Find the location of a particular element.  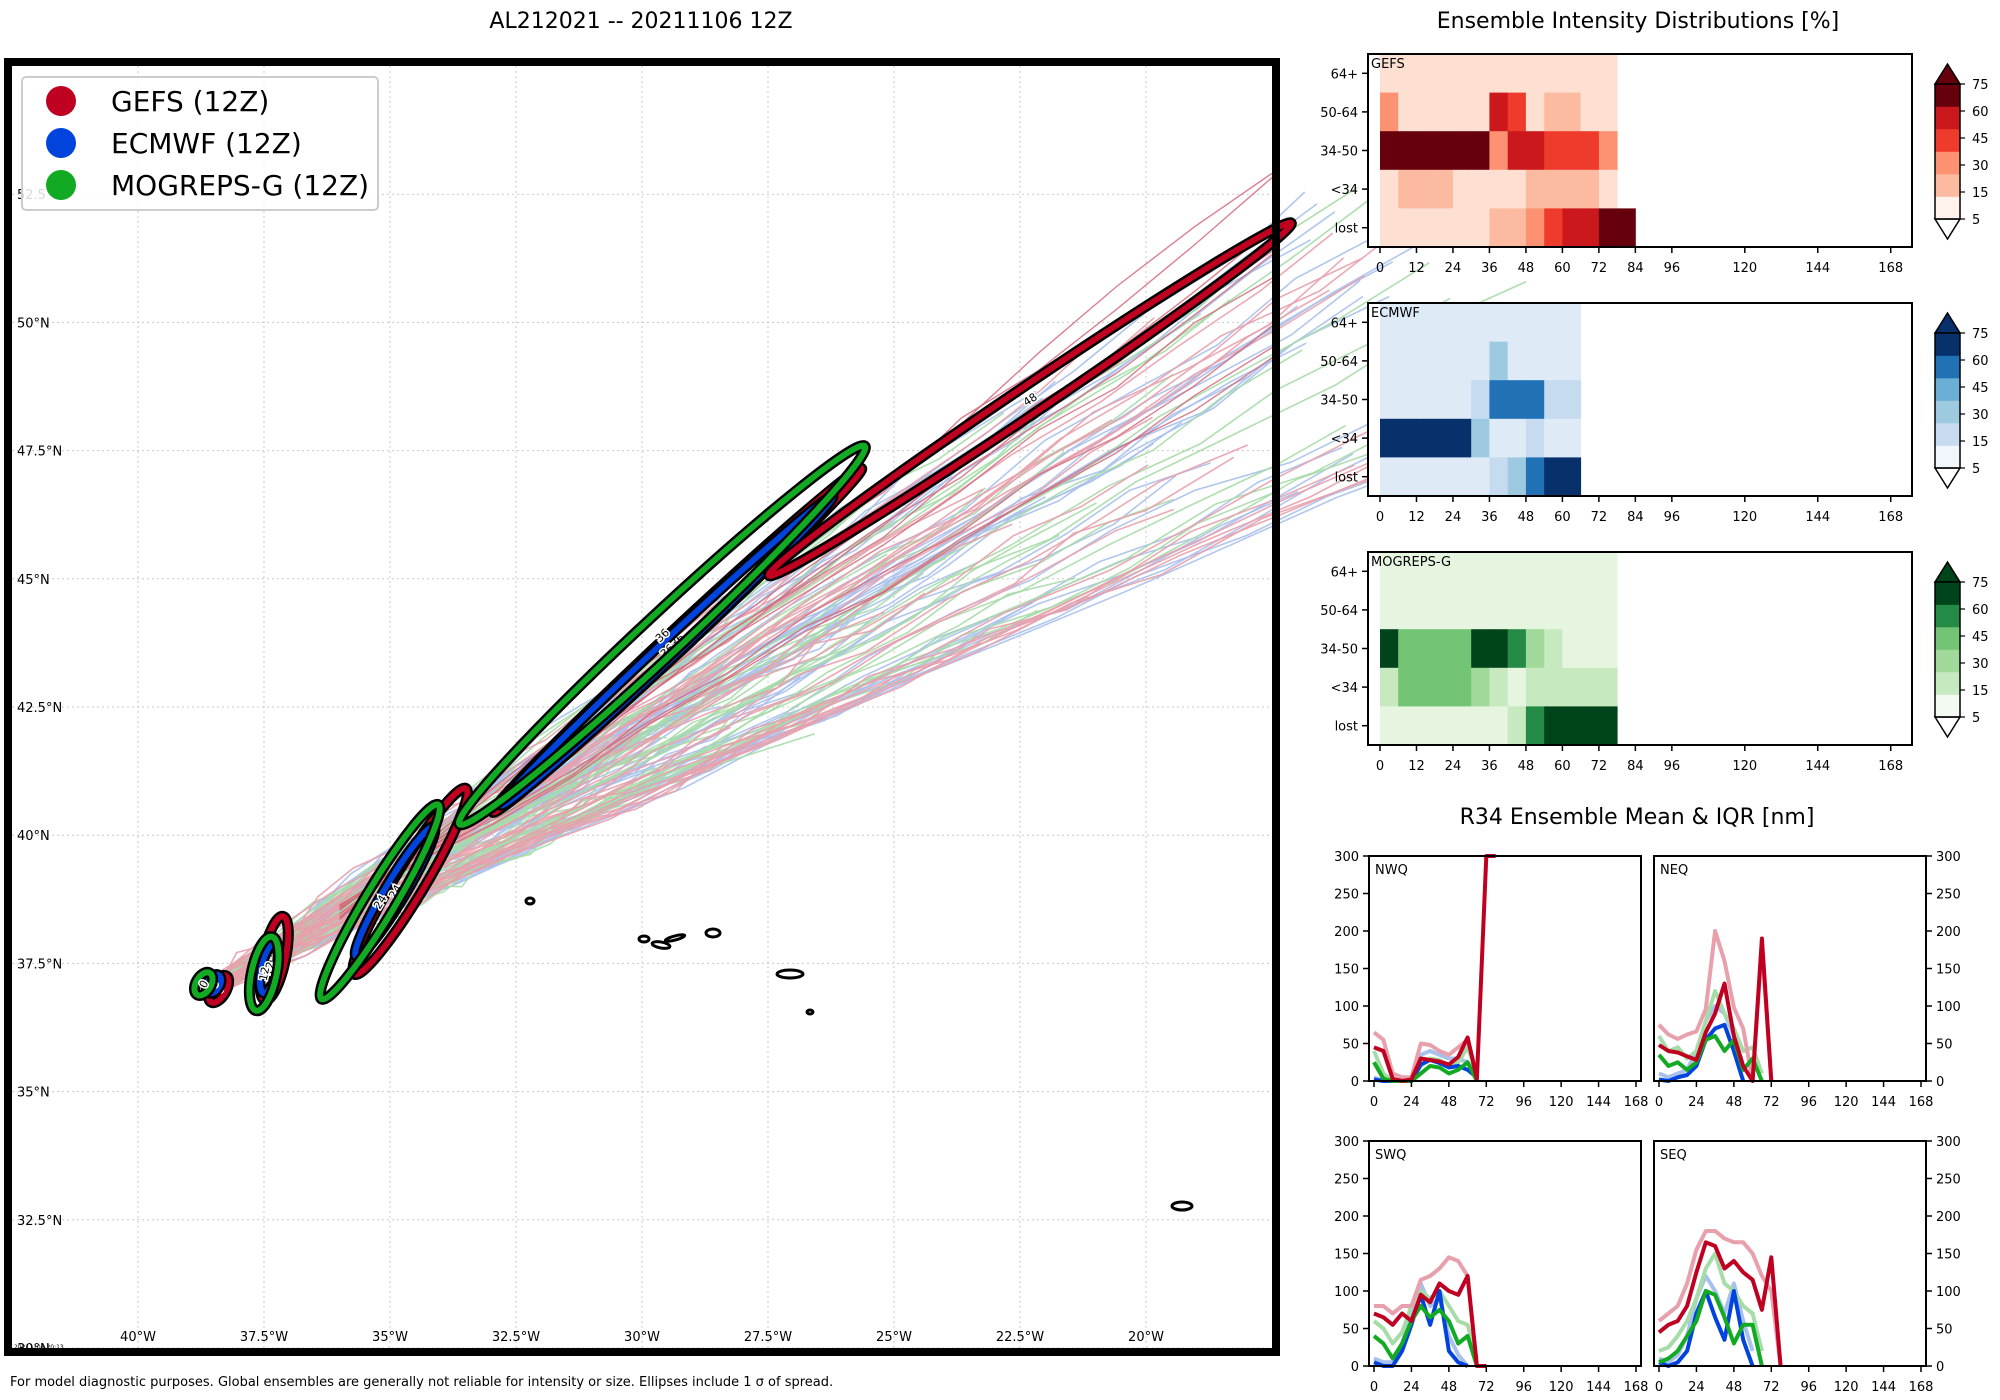

r34-xtick-label: 120 is located at coordinates (1561, 1102).